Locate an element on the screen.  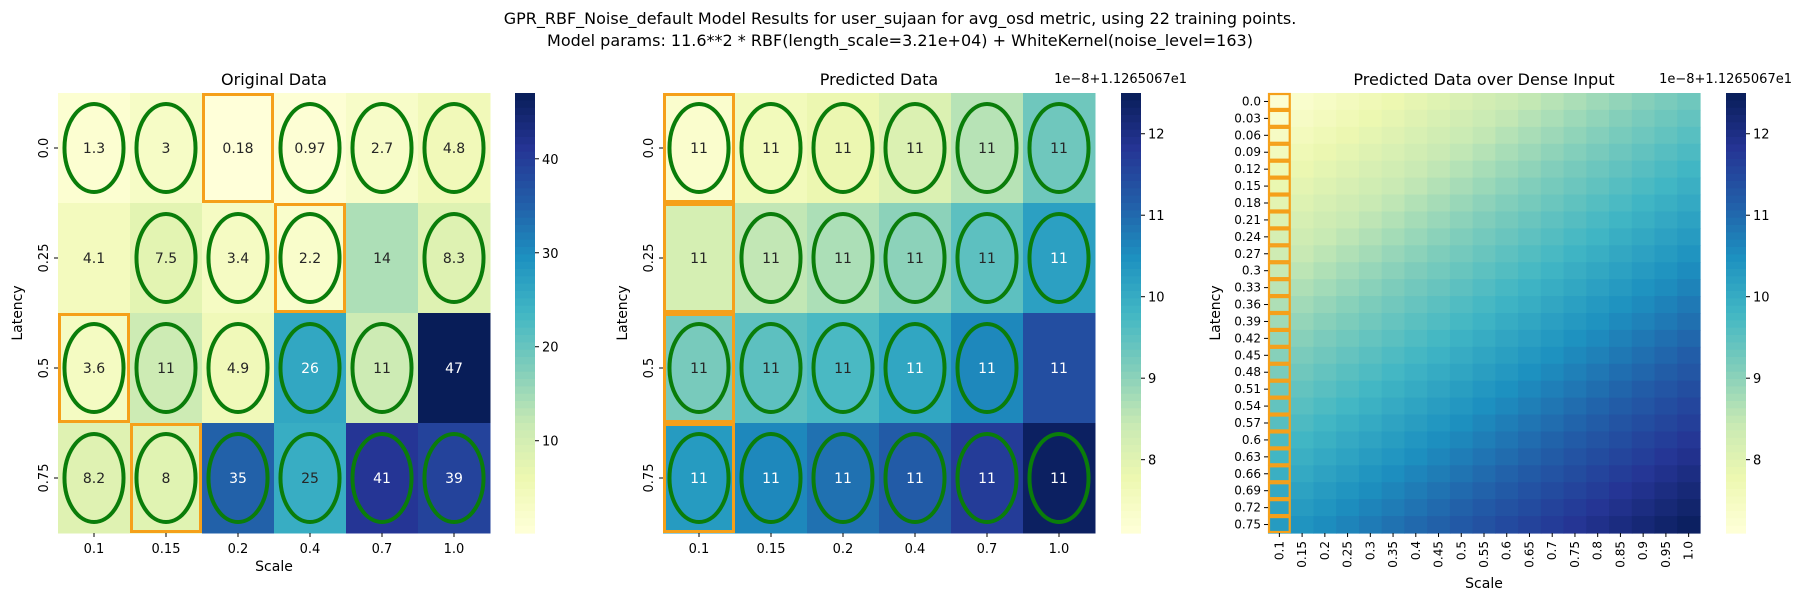
cell-value-label: 4.9 is located at coordinates (238, 369).